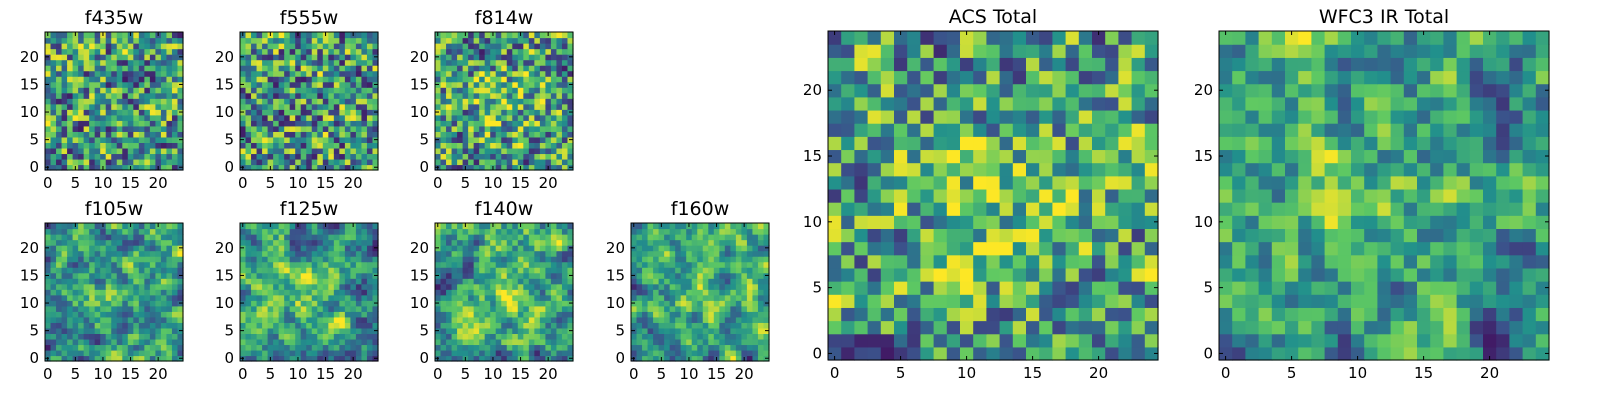 Image resolution: width=1600 pixels, height=400 pixels. What do you see at coordinates (76, 183) in the screenshot?
I see `x-tick-label: 5` at bounding box center [76, 183].